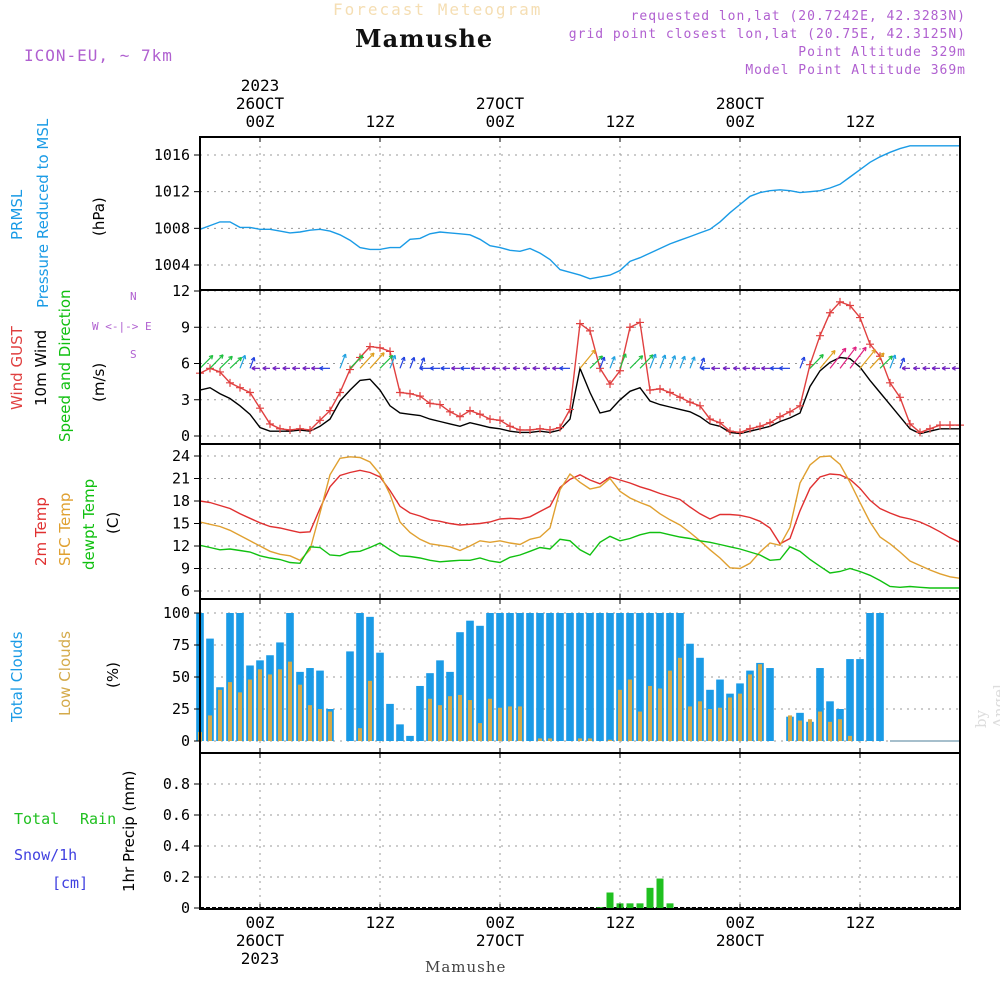  I want to click on precip-unit: 1hr Precip (mm), so click(129, 831).